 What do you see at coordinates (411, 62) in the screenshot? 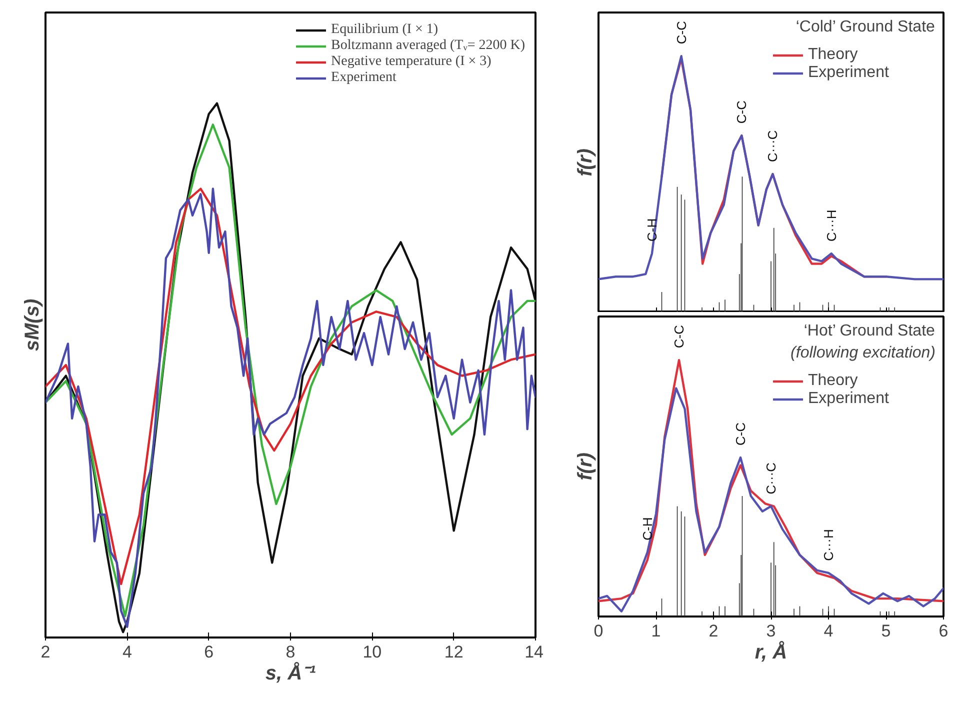
I see `legend-label: Negative temperature (I × 3)` at bounding box center [411, 62].